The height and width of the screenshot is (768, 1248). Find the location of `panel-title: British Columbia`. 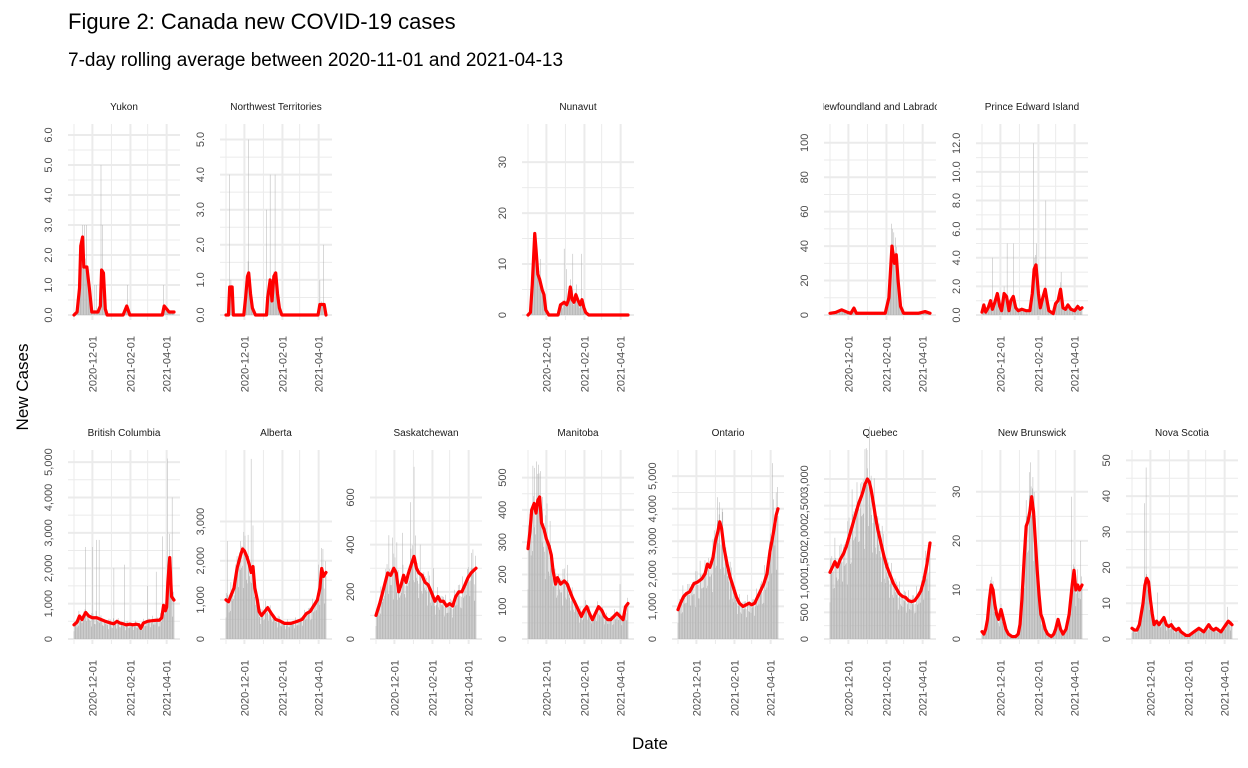

panel-title: British Columbia is located at coordinates (124, 433).